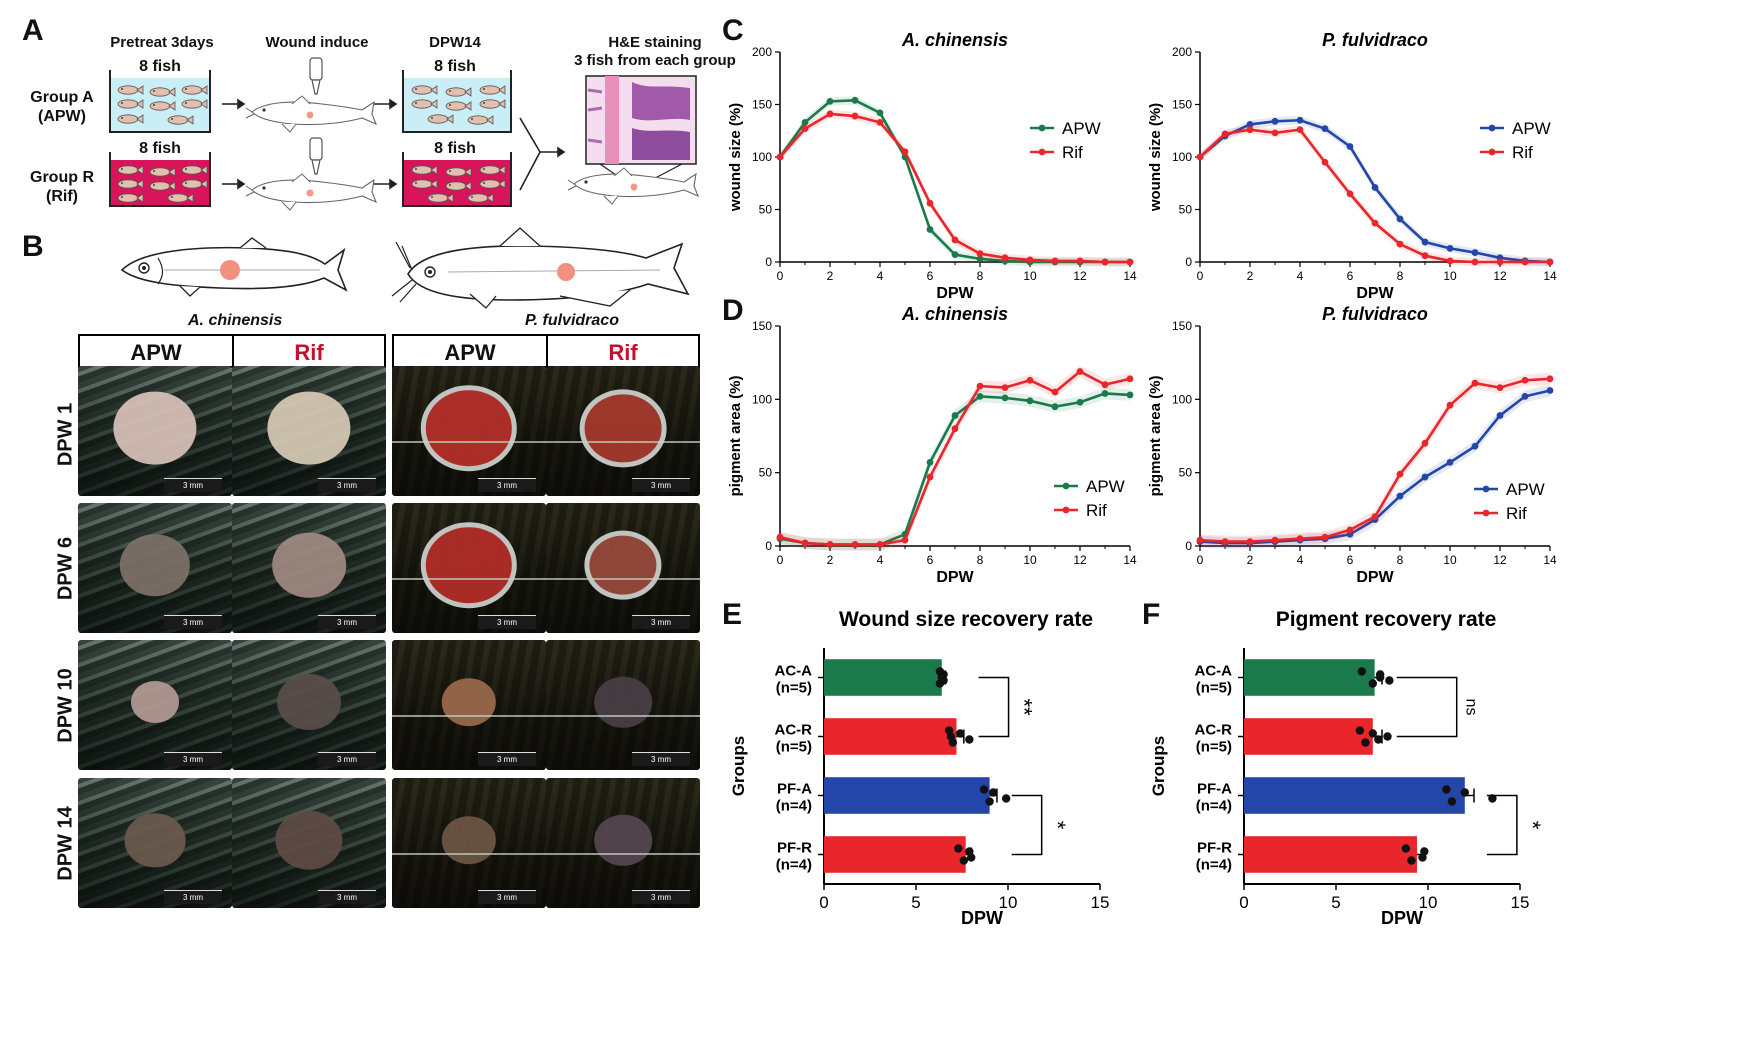  What do you see at coordinates (1080, 276) in the screenshot?
I see `x-tick-label: 12` at bounding box center [1080, 276].